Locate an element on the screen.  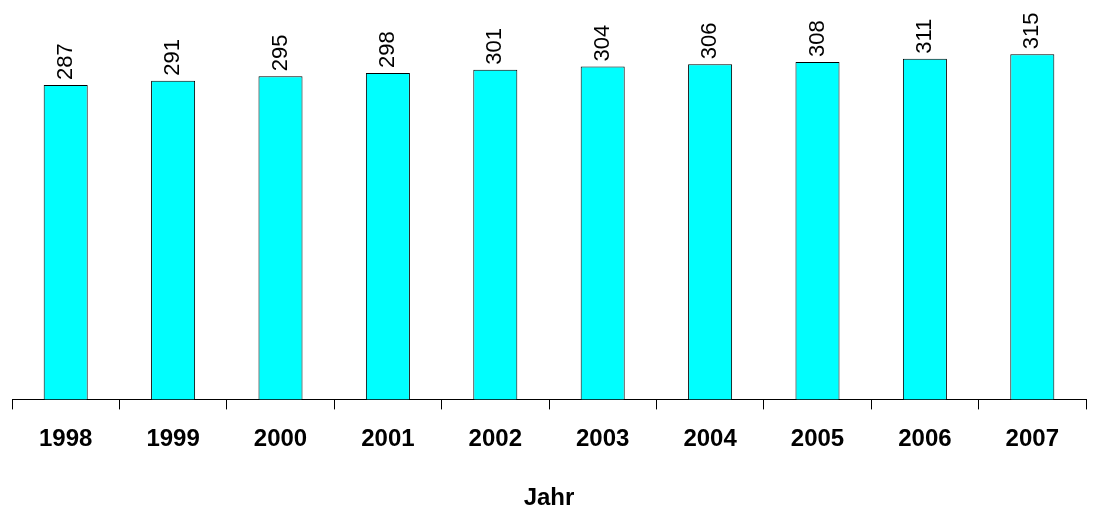
data-label: 315 is located at coordinates (1031, 31).